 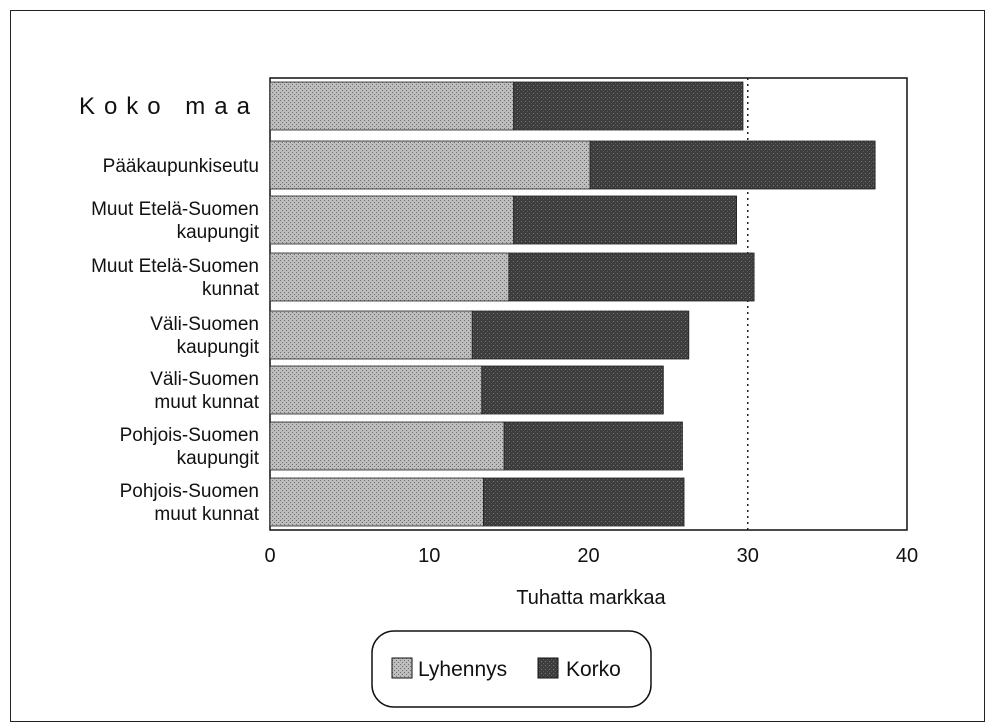 I want to click on legend-box, so click(x=511, y=669).